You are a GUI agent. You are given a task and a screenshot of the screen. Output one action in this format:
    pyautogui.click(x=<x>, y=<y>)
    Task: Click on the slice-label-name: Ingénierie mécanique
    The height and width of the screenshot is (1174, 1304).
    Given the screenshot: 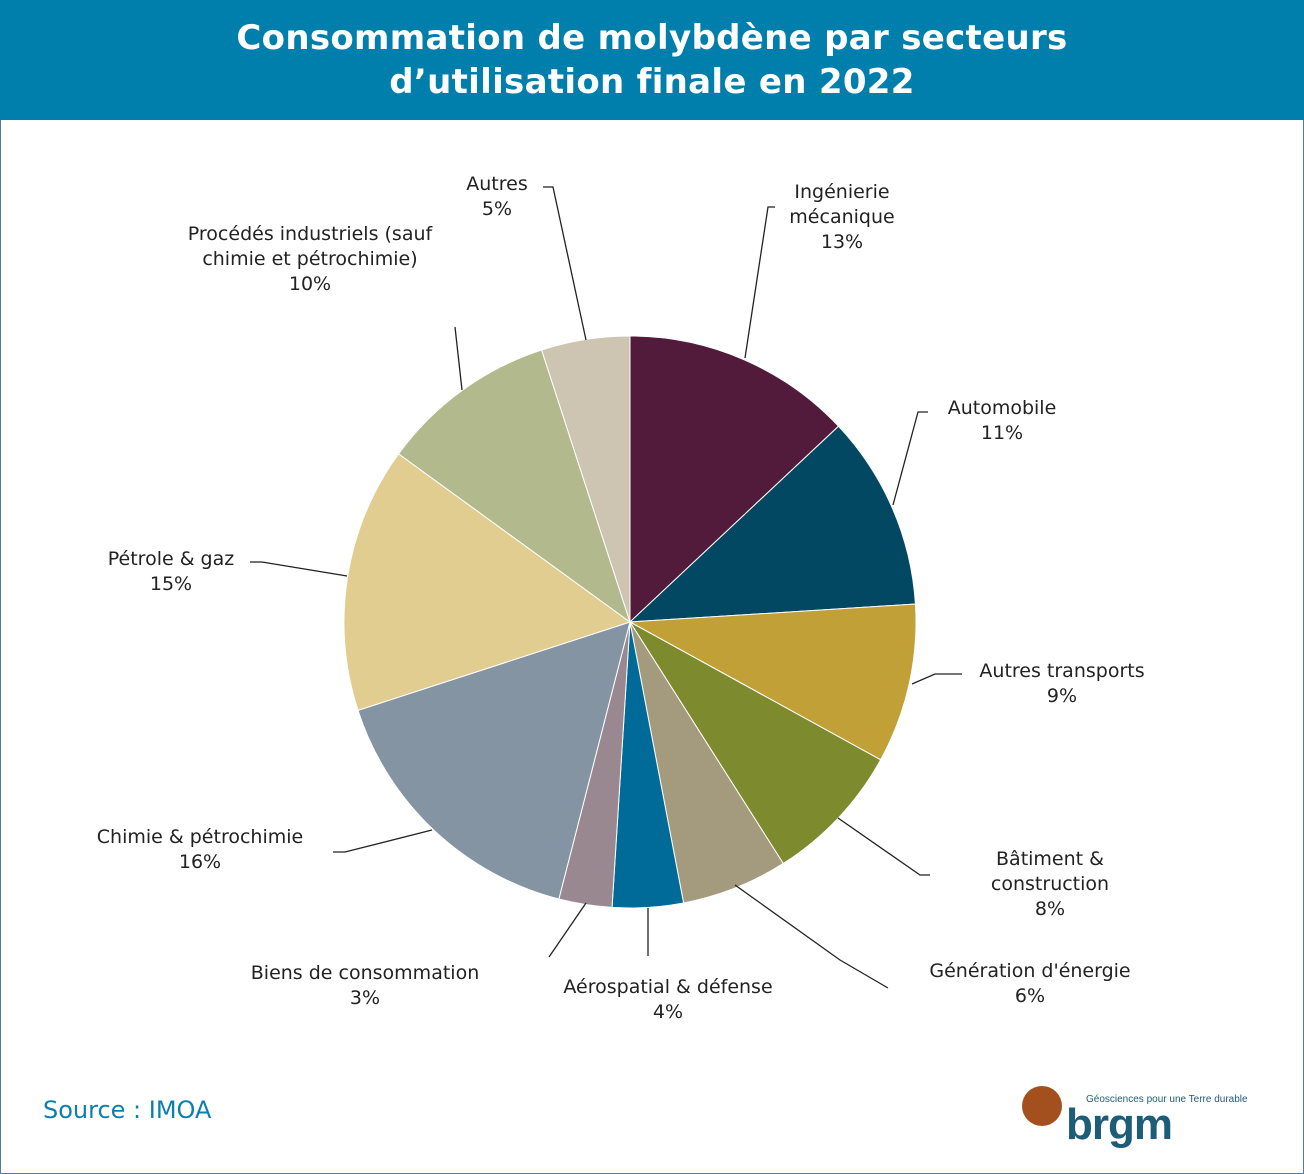 What is the action you would take?
    pyautogui.click(x=842, y=204)
    